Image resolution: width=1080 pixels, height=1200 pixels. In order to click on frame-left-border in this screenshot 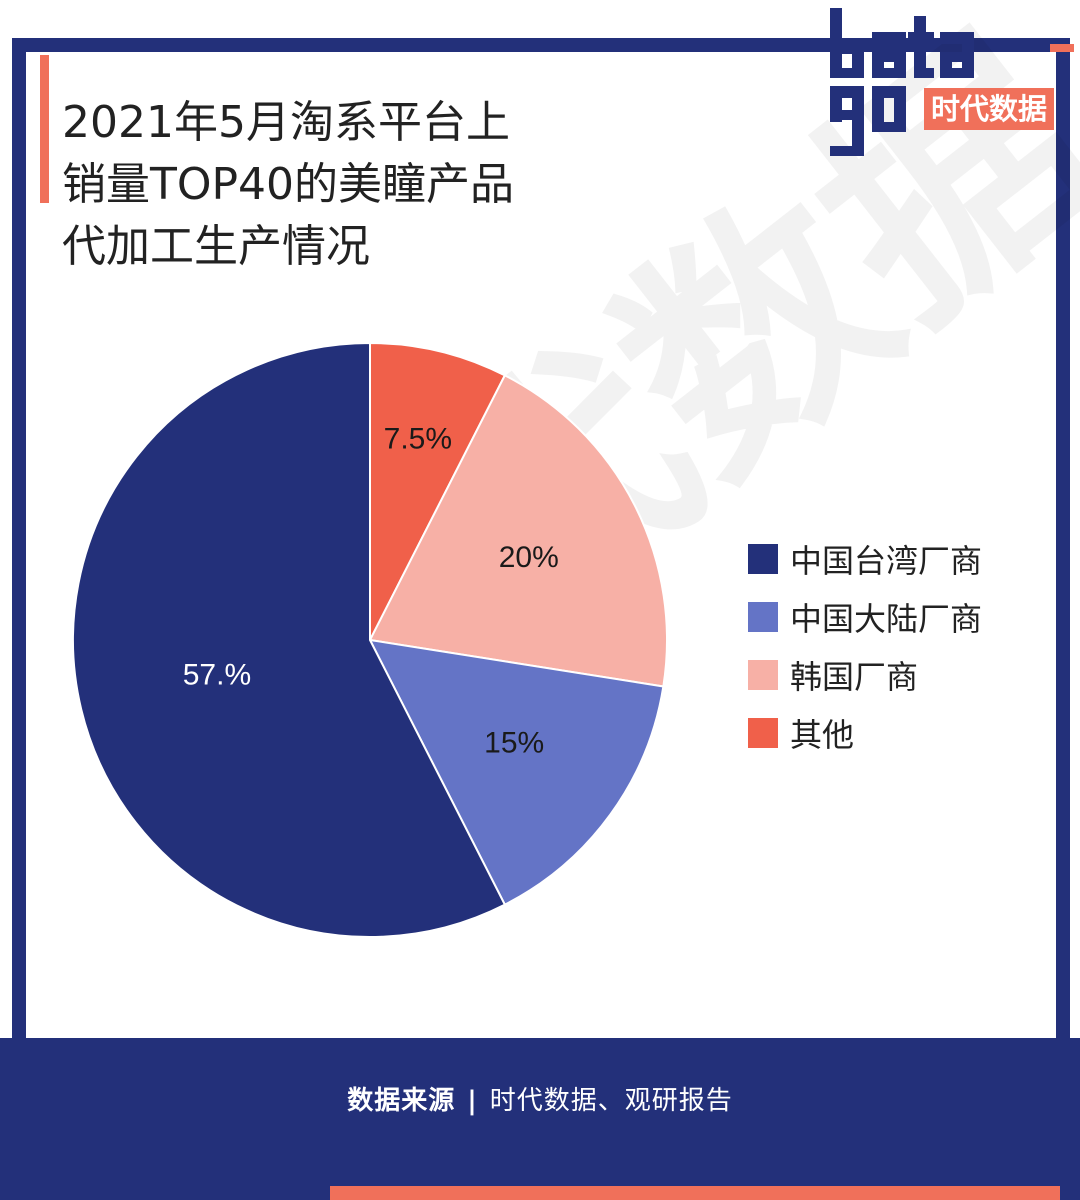, I will do `click(19, 626)`.